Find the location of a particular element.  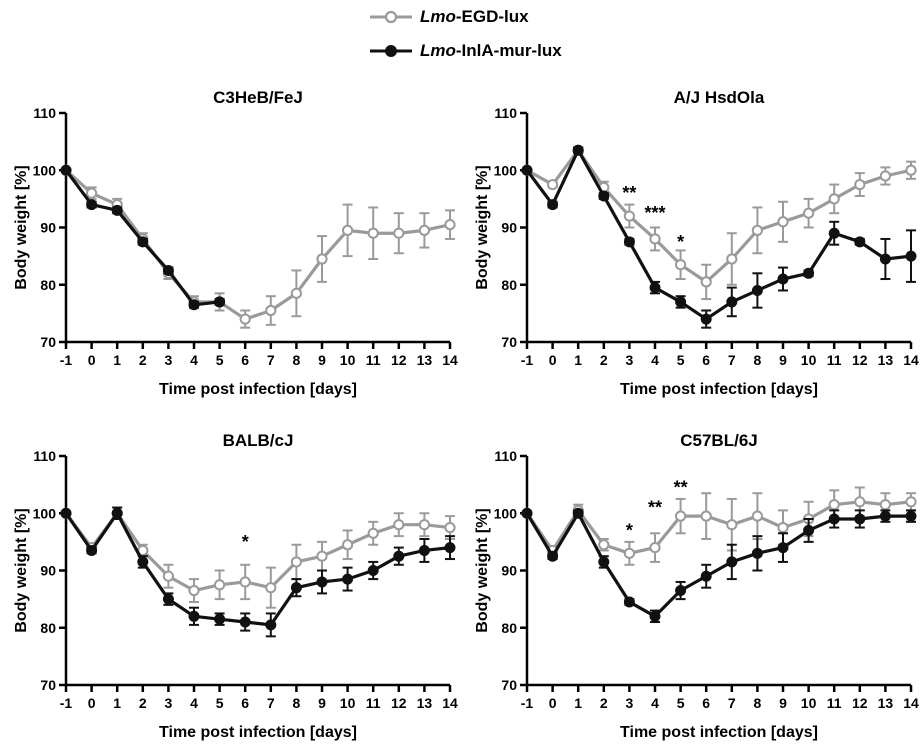

x-tick-label: 14 is located at coordinates (450, 360).